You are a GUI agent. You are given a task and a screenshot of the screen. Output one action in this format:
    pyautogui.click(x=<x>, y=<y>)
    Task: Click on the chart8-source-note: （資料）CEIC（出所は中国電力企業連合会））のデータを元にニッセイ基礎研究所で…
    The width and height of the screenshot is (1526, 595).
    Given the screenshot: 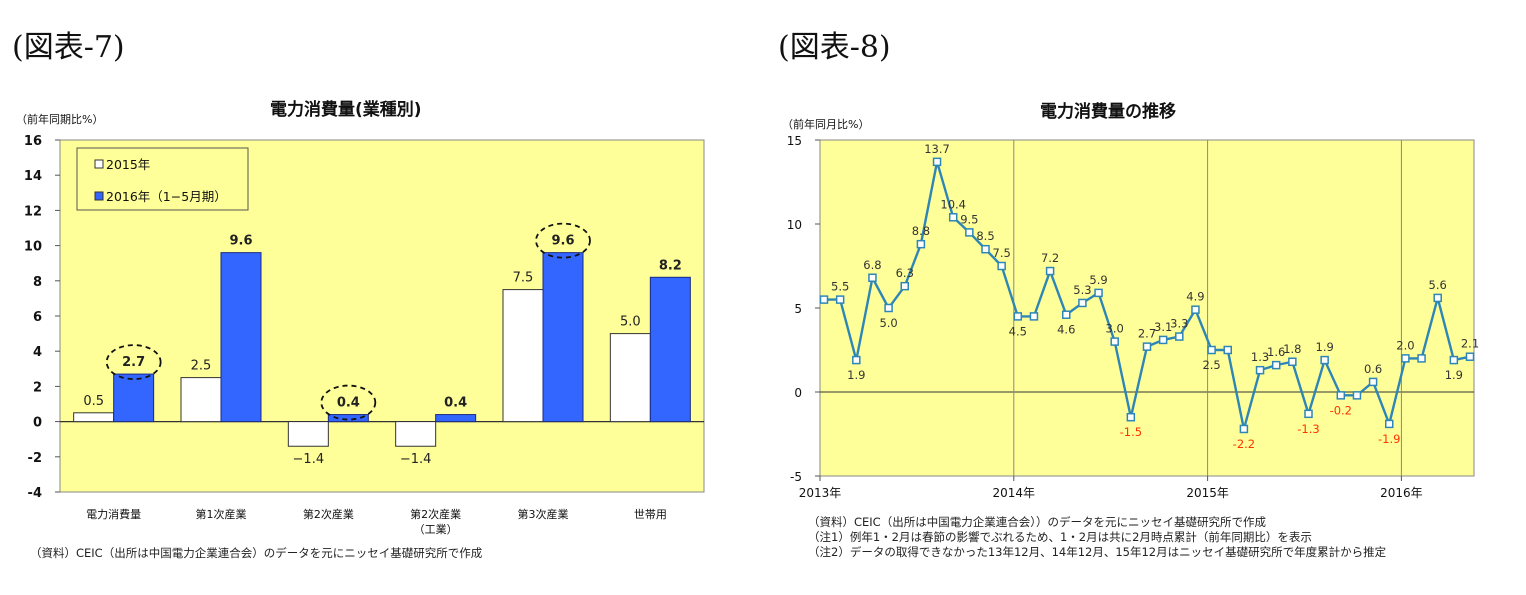 What is the action you would take?
    pyautogui.click(x=1037, y=522)
    